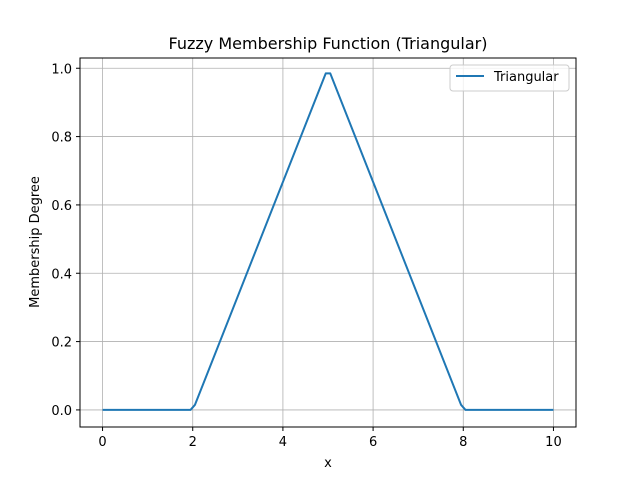 This screenshot has height=480, width=640. I want to click on y-axis-label: Membership Degree, so click(35, 242).